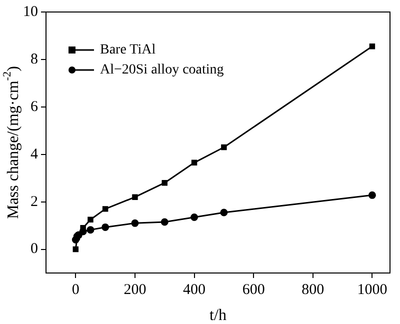 The image size is (400, 324). I want to click on y-tick-label: 0, so click(34, 249).